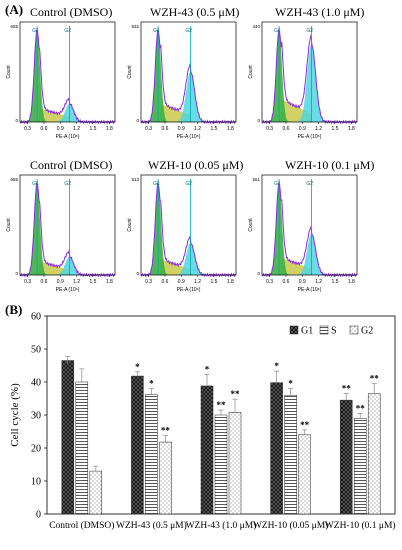  What do you see at coordinates (197, 282) in the screenshot?
I see `x-tick-label: 1.2` at bounding box center [197, 282].